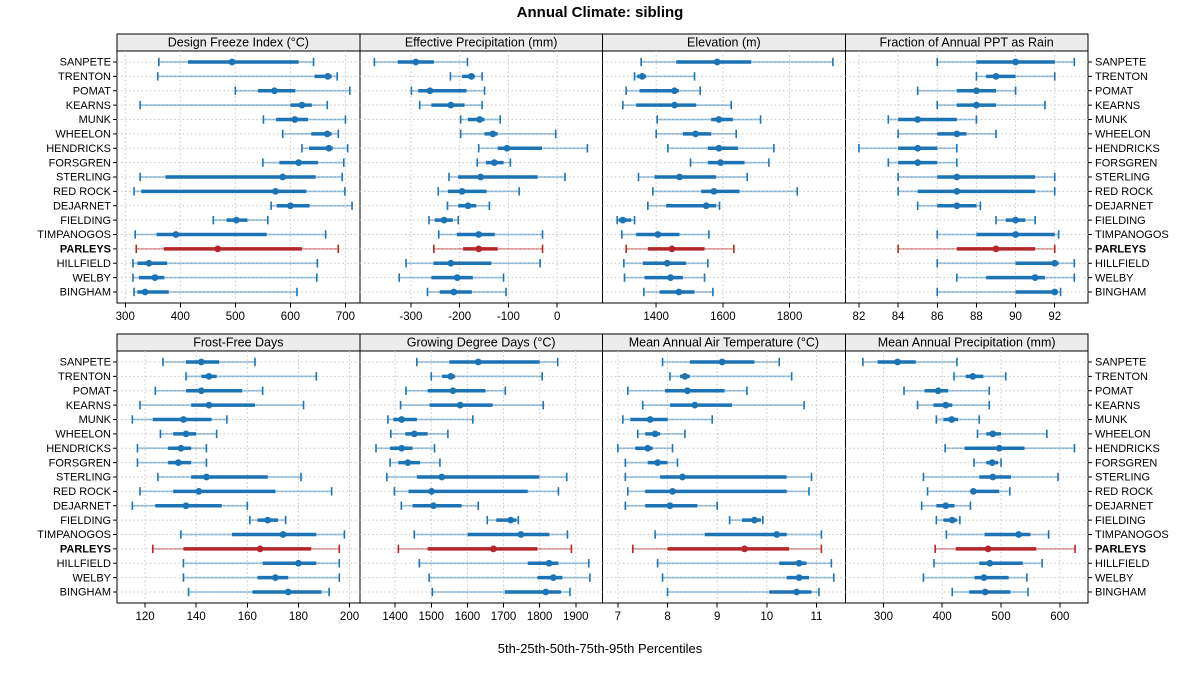 Image resolution: width=1200 pixels, height=675 pixels. Describe the element at coordinates (290, 317) in the screenshot. I see `x-tick-label: 600` at that location.